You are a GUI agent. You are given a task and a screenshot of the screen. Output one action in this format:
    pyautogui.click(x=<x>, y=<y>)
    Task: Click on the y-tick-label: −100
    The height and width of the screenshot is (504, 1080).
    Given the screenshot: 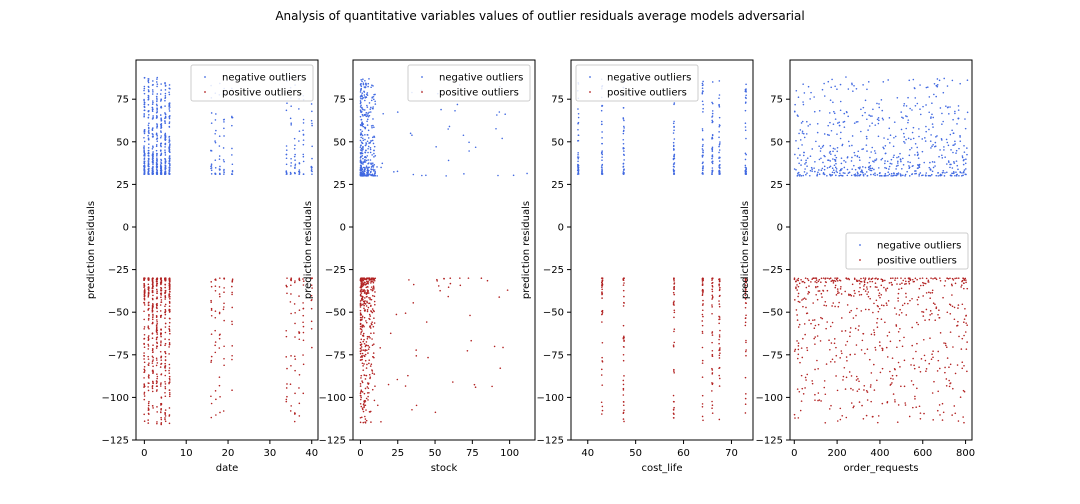 What is the action you would take?
    pyautogui.click(x=332, y=398)
    